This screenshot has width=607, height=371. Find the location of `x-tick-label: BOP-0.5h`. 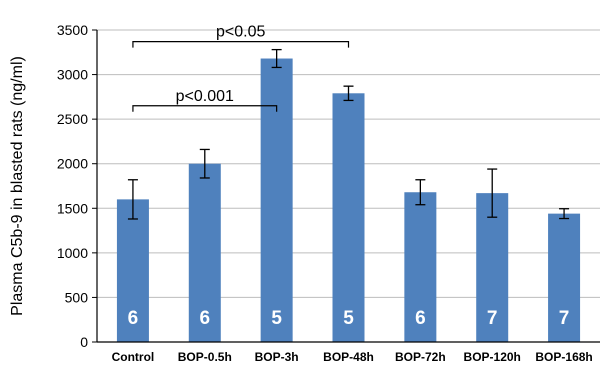

x-tick-label: BOP-0.5h is located at coordinates (205, 357).